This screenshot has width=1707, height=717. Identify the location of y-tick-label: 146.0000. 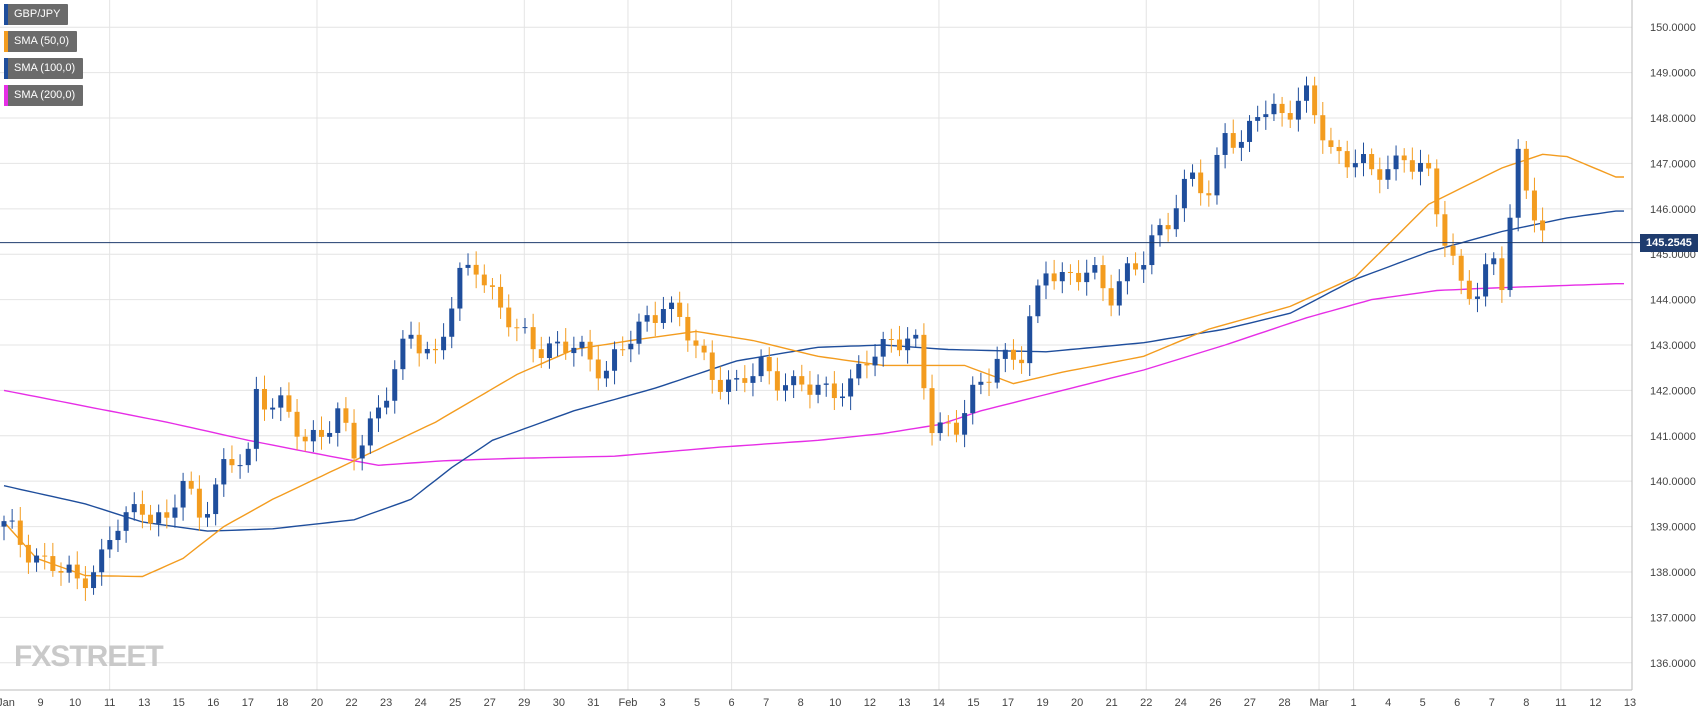
(1673, 210).